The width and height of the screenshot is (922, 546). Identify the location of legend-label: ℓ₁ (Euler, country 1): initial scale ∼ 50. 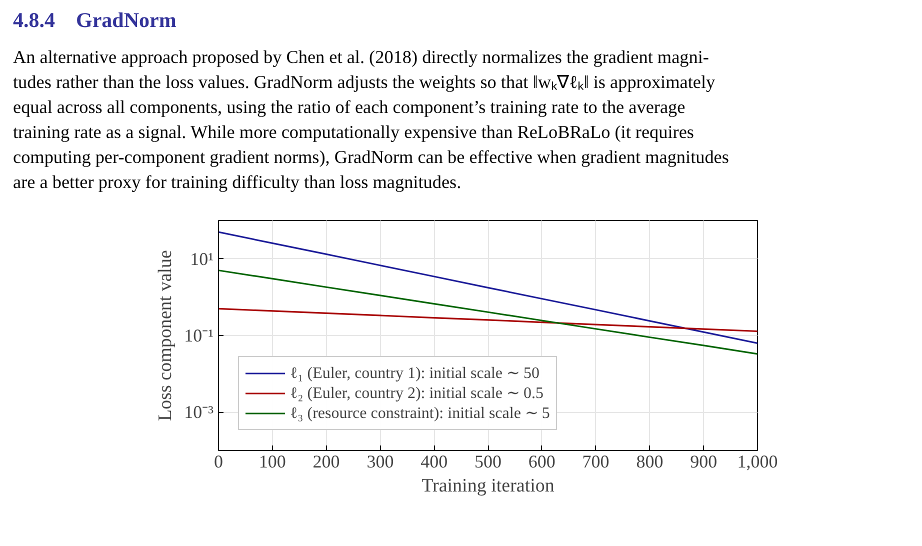
(415, 373).